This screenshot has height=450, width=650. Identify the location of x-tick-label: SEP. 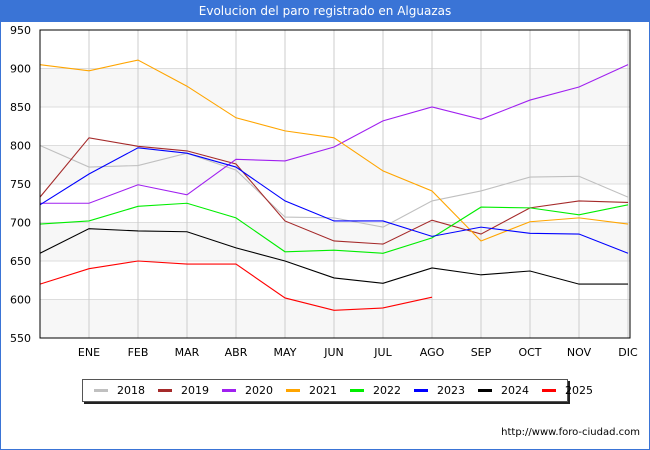
(481, 352).